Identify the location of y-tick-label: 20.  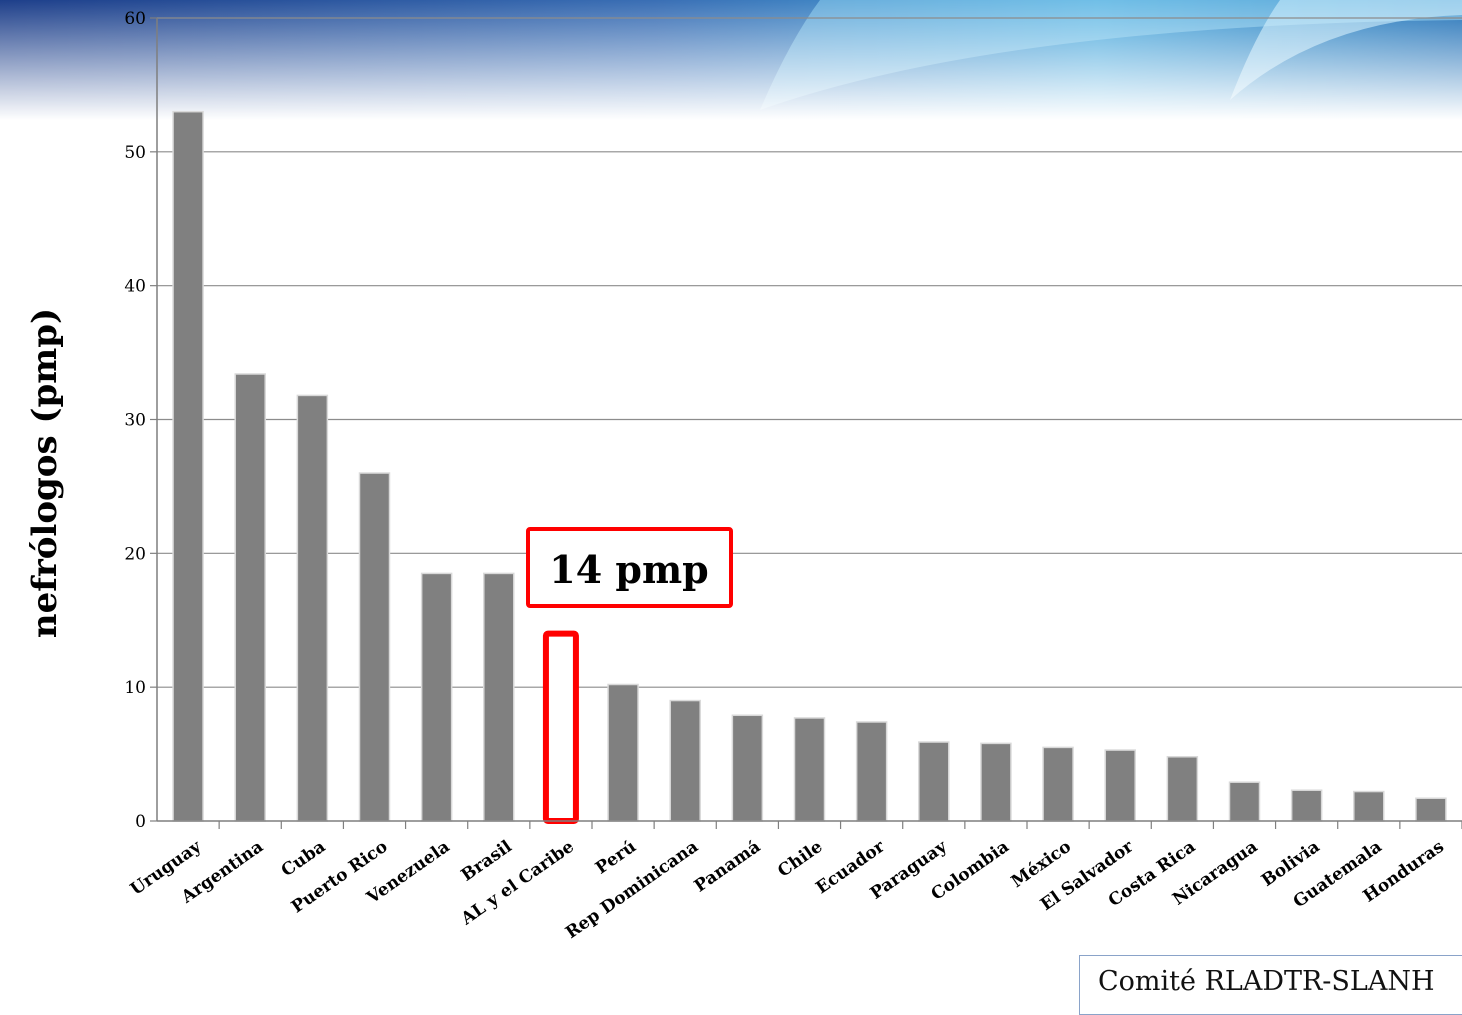
(135, 554).